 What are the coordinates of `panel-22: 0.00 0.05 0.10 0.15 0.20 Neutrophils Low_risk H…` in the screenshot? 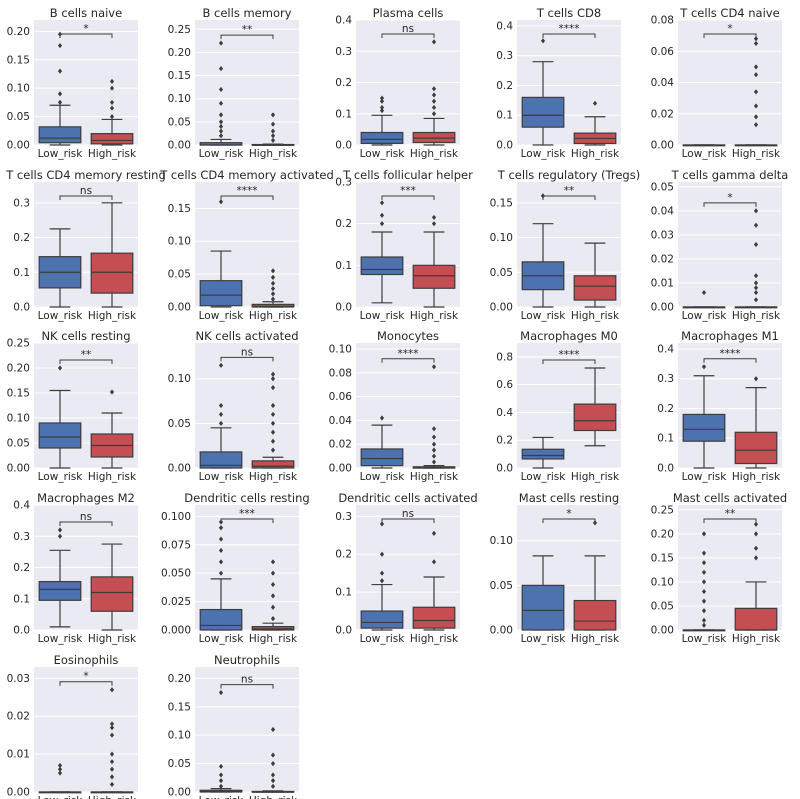 It's located at (233, 726).